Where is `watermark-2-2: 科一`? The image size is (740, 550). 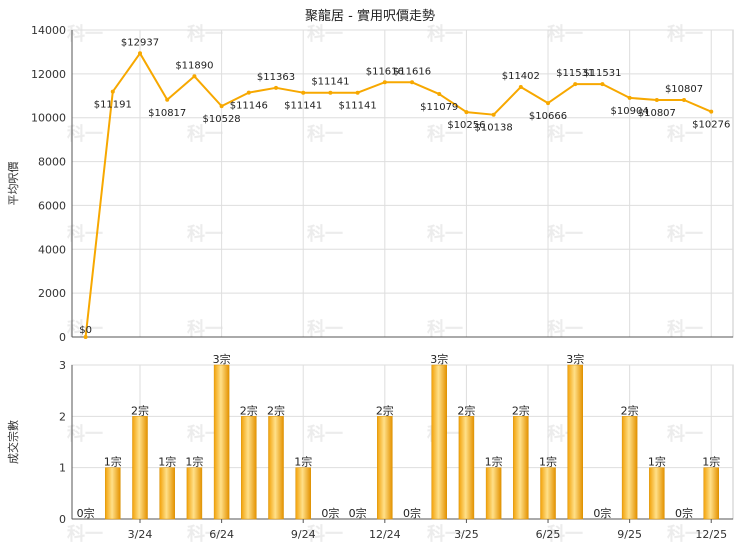 watermark-2-2: 科一 is located at coordinates (325, 234).